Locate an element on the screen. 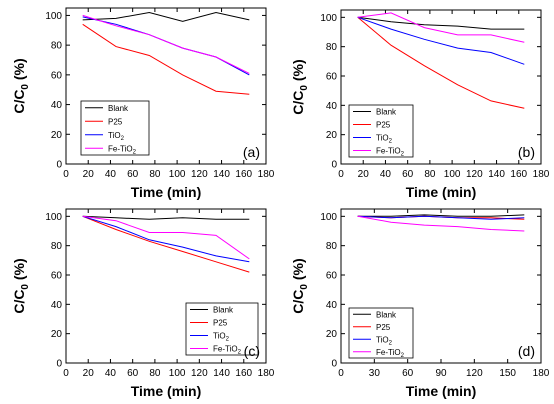 Image resolution: width=554 pixels, height=404 pixels. x-tick-label: 140 is located at coordinates (496, 174).